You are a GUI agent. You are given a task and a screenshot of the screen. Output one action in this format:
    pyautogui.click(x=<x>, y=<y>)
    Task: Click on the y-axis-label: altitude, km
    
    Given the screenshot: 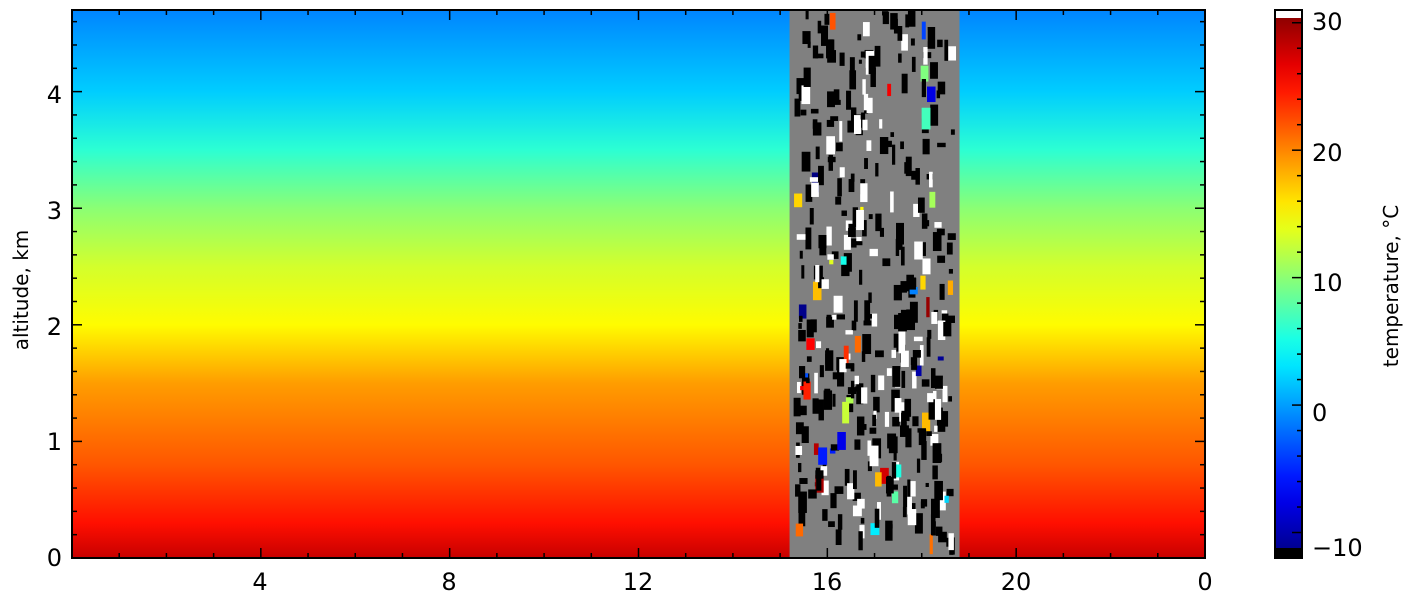 What is the action you would take?
    pyautogui.click(x=21, y=290)
    